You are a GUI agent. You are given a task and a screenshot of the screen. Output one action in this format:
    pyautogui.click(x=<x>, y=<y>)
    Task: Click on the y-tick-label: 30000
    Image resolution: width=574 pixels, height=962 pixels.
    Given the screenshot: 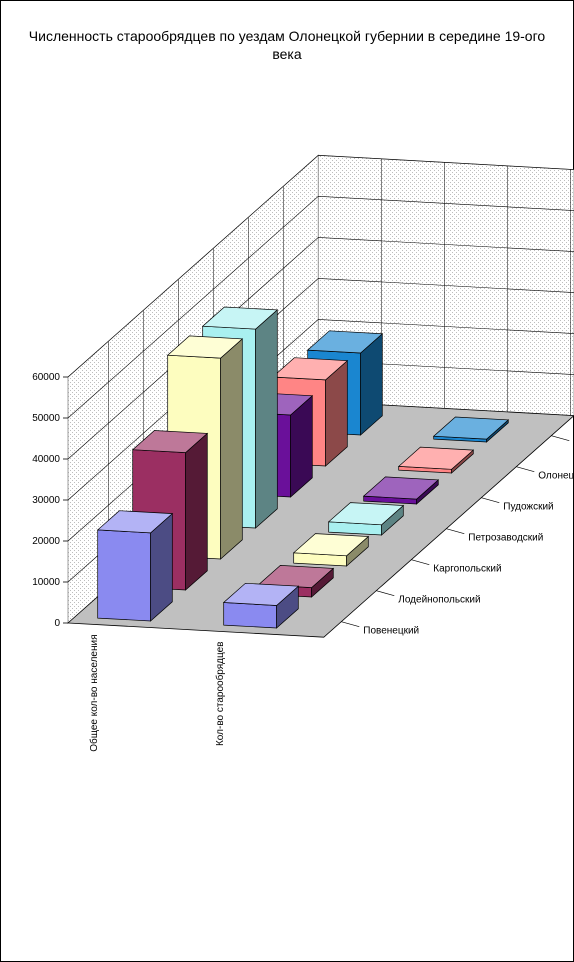 What is the action you would take?
    pyautogui.click(x=46, y=500)
    